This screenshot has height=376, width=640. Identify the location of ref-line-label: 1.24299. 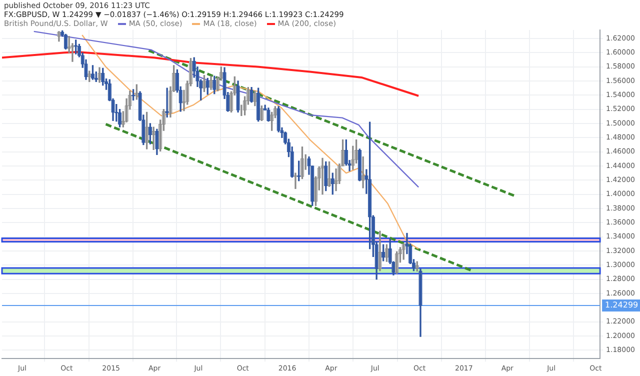
(621, 305).